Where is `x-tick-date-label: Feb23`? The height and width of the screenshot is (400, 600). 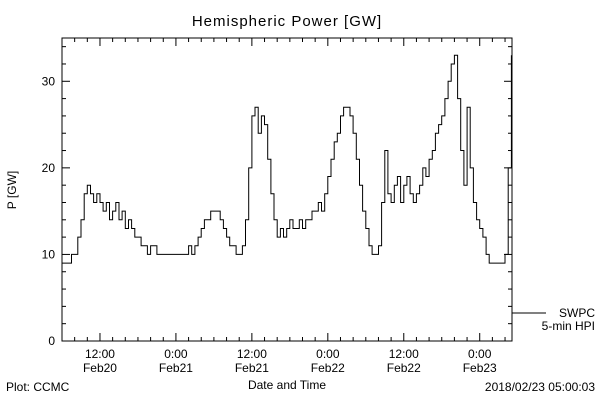 x-tick-date-label: Feb23 is located at coordinates (480, 368).